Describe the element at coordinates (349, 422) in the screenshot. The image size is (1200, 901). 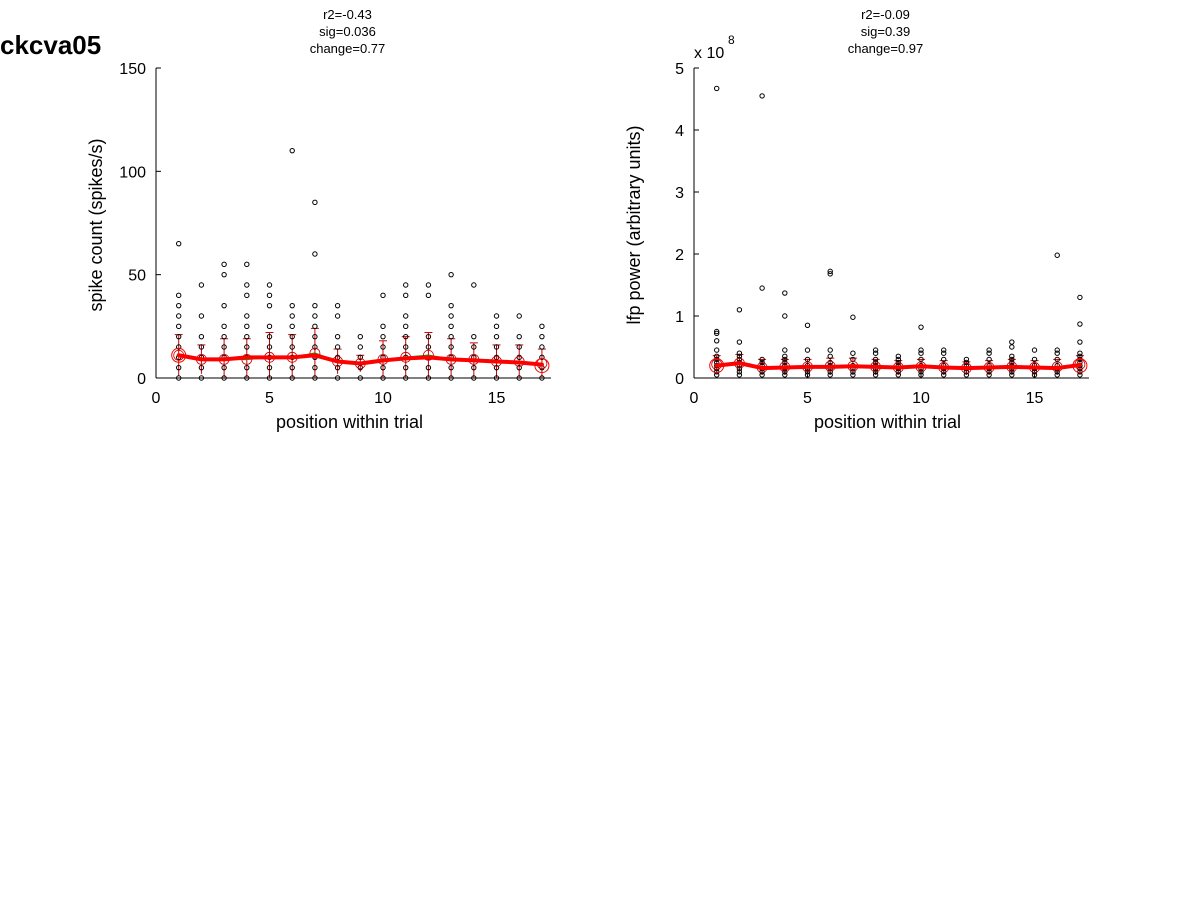
I see `x-axis-label: position within trial` at that location.